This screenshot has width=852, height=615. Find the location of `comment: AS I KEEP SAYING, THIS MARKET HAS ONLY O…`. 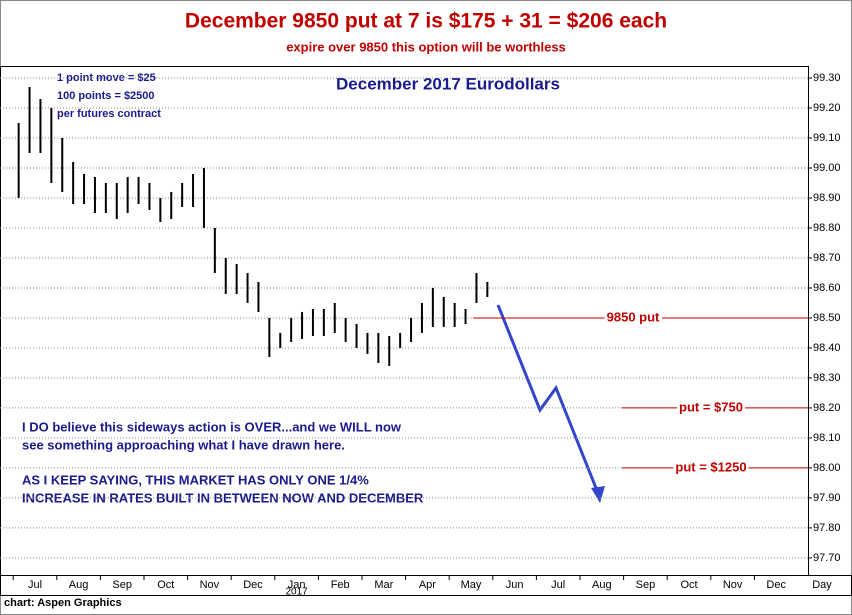

comment: AS I KEEP SAYING, THIS MARKET HAS ONLY O… is located at coordinates (195, 479).